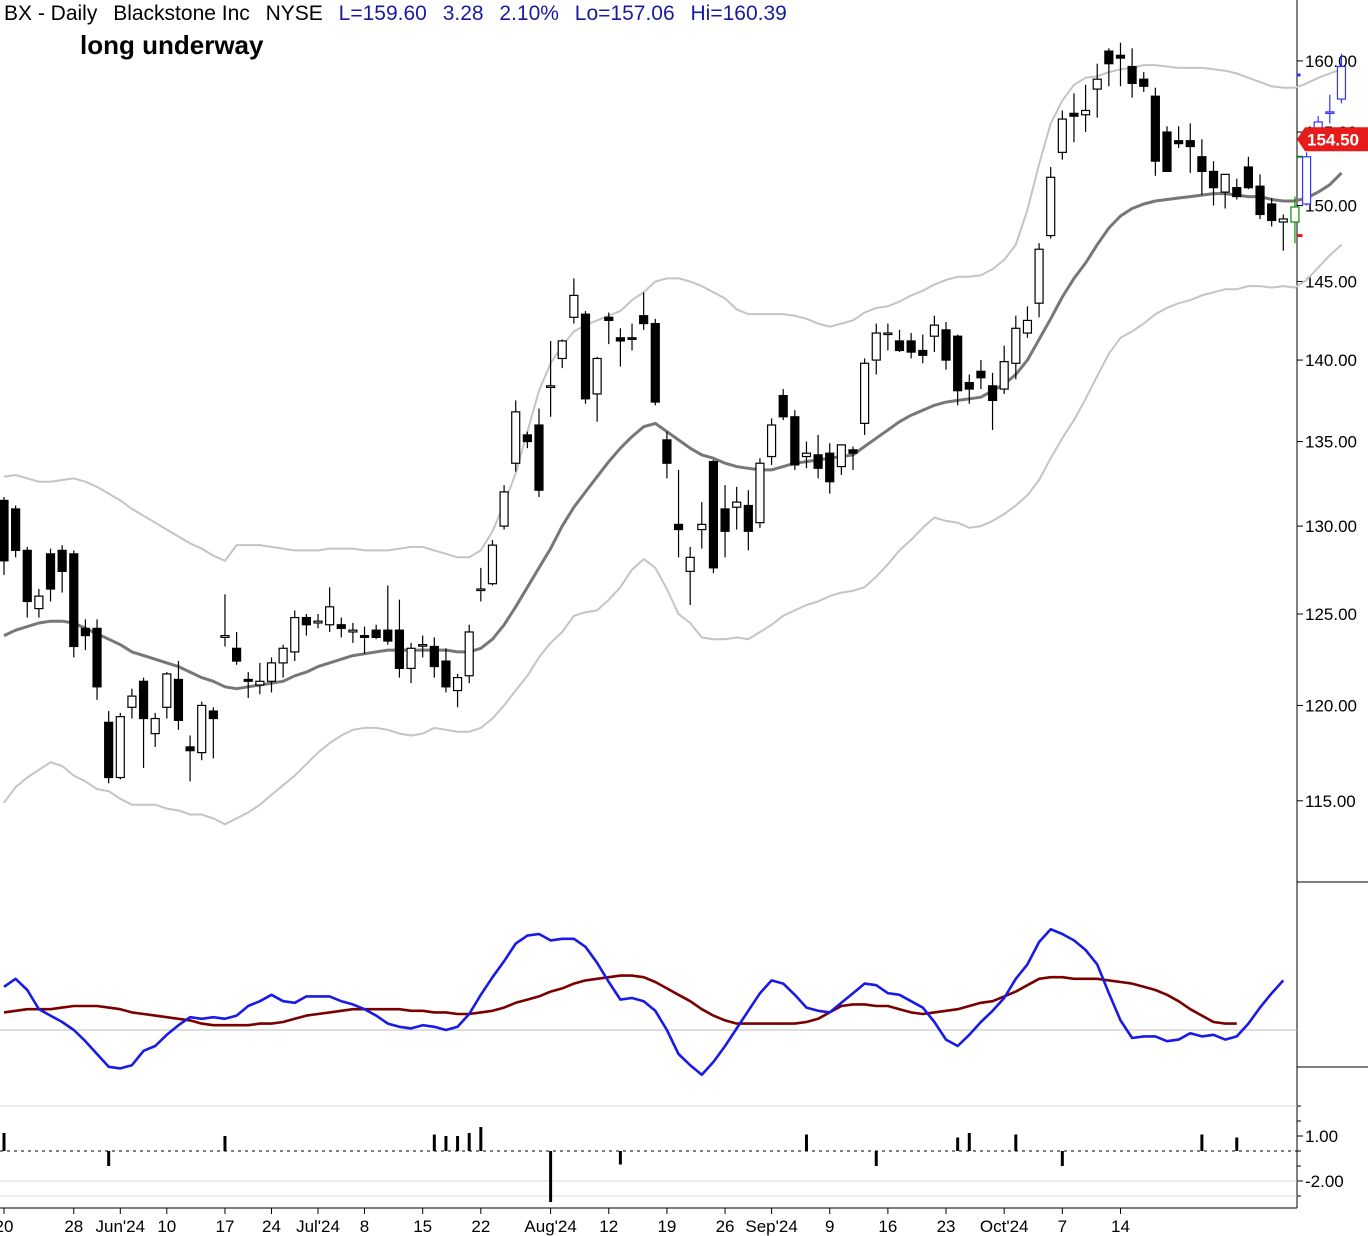 This screenshot has height=1236, width=1368. What do you see at coordinates (725, 1226) in the screenshot?
I see `date-tick-label: 26` at bounding box center [725, 1226].